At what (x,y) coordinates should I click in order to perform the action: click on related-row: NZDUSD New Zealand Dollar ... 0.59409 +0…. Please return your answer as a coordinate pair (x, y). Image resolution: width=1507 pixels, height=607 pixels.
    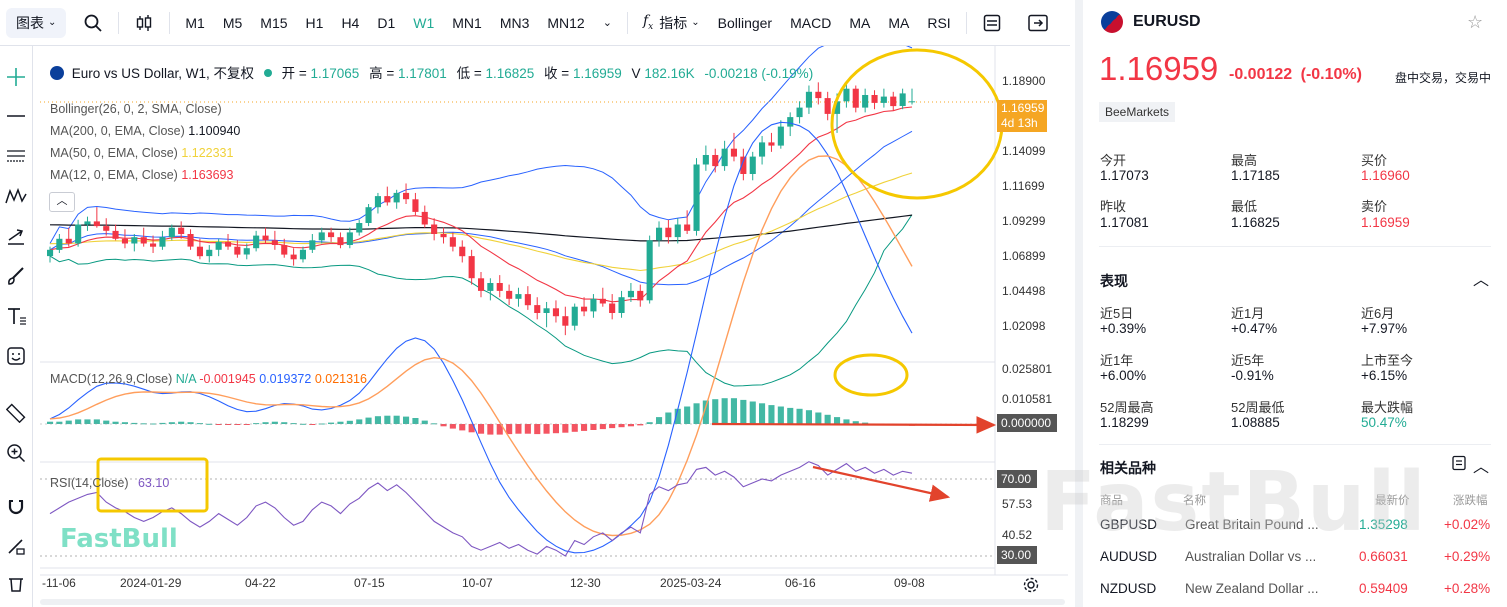
    Looking at the image, I should click on (1295, 588).